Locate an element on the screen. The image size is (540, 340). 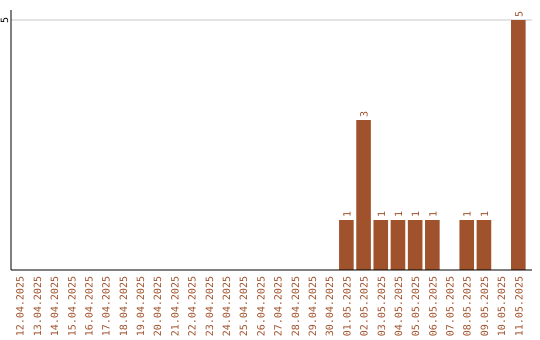
x-tick-label: 24.04.2025 is located at coordinates (228, 306).